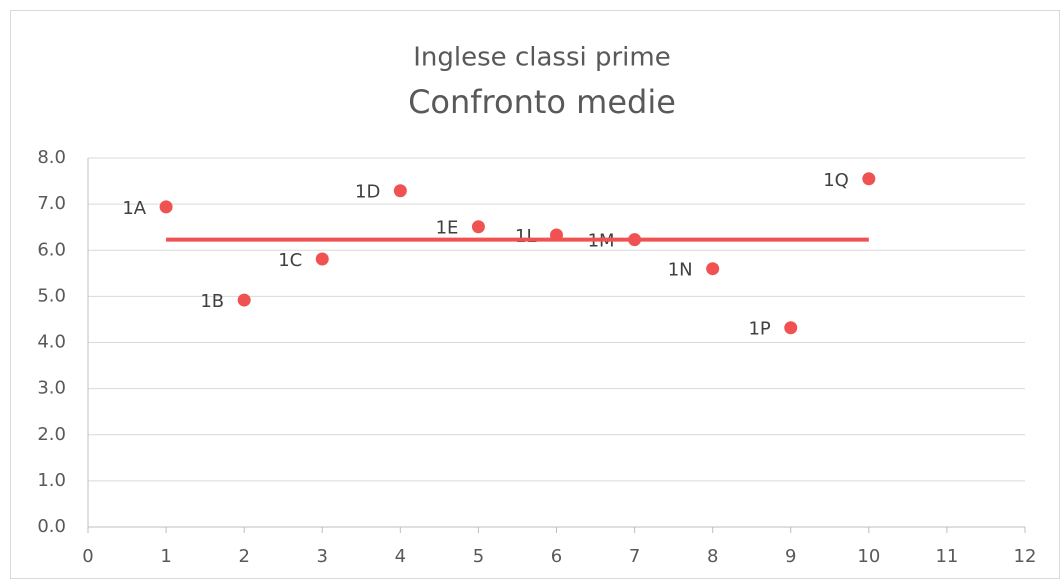 The height and width of the screenshot is (580, 1061). Describe the element at coordinates (634, 556) in the screenshot. I see `x-tick-label: 7` at that location.